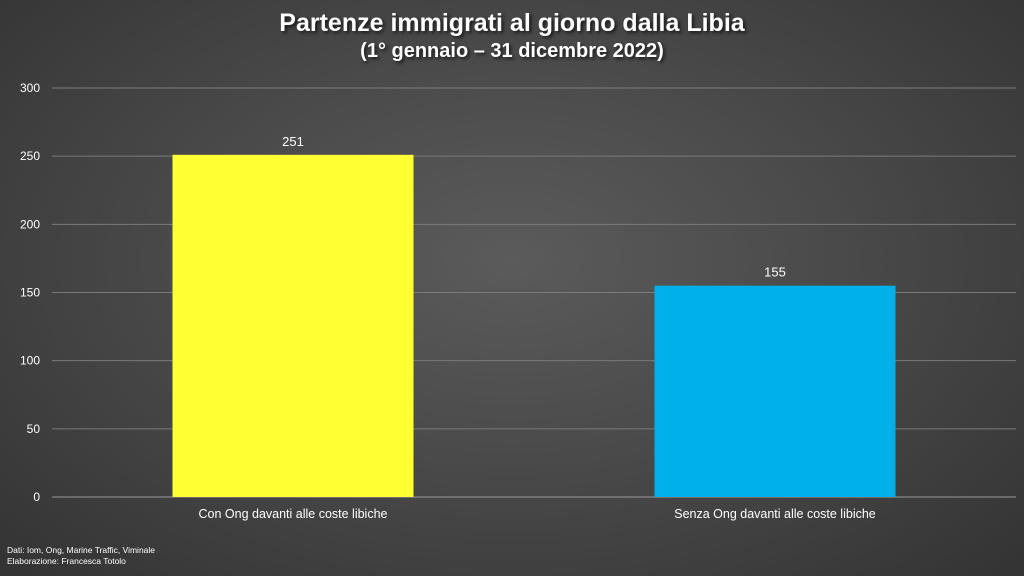 This screenshot has width=1024, height=576. I want to click on y-tick-label: 150, so click(30, 293).